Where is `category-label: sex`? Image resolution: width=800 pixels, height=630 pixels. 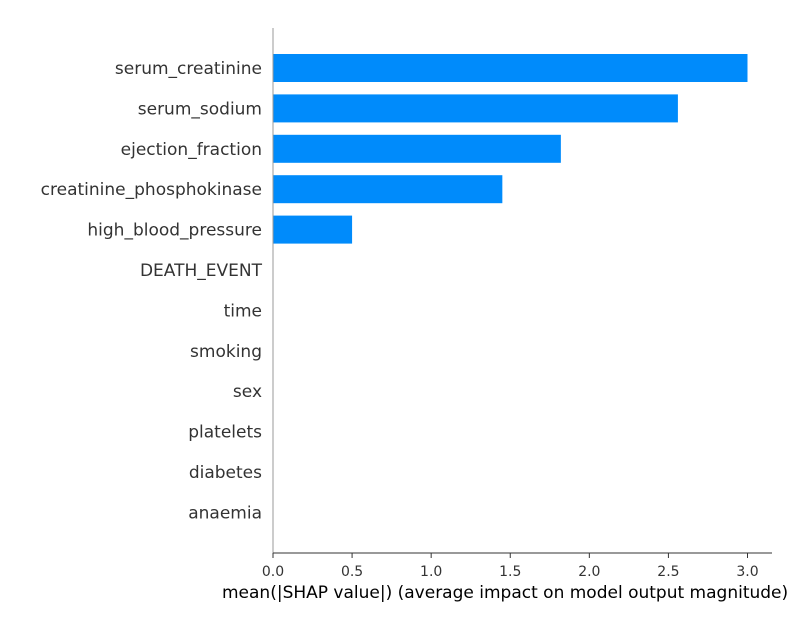 category-label: sex is located at coordinates (247, 392).